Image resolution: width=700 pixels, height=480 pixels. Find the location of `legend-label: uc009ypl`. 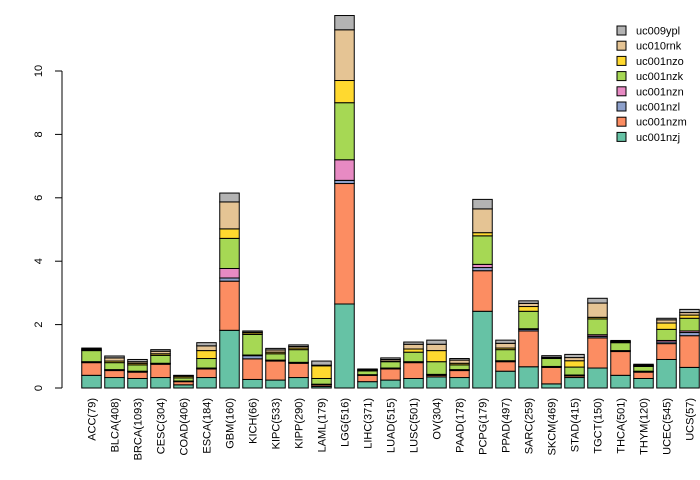

legend-label: uc009ypl is located at coordinates (658, 32).